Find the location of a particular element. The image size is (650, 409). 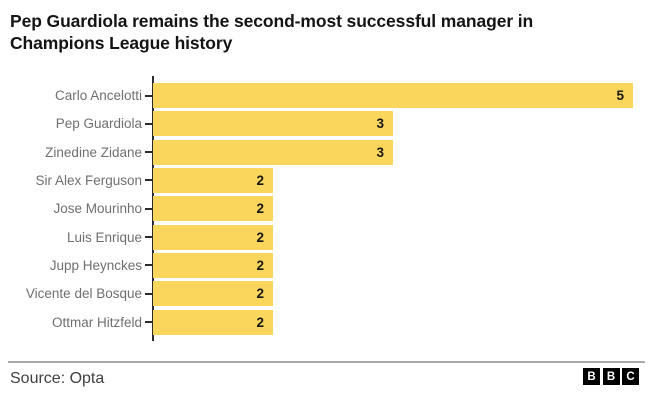

bar-row: Pep Guardiola 3 is located at coordinates (325, 124).